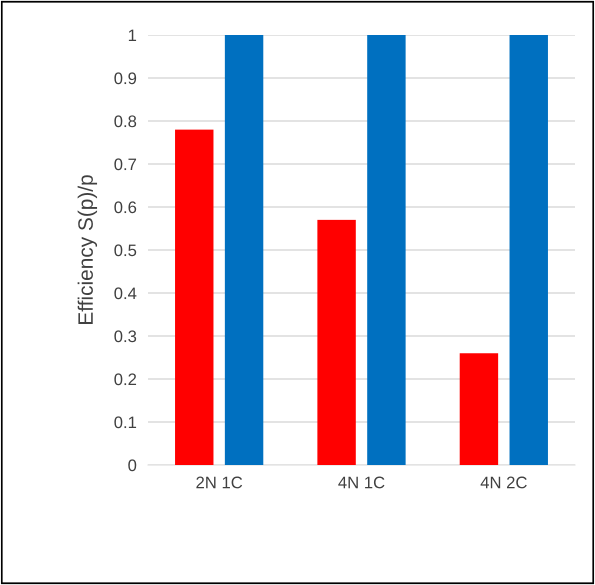 This screenshot has height=585, width=595. What do you see at coordinates (125, 164) in the screenshot?
I see `y-tick-label: 0.7` at bounding box center [125, 164].